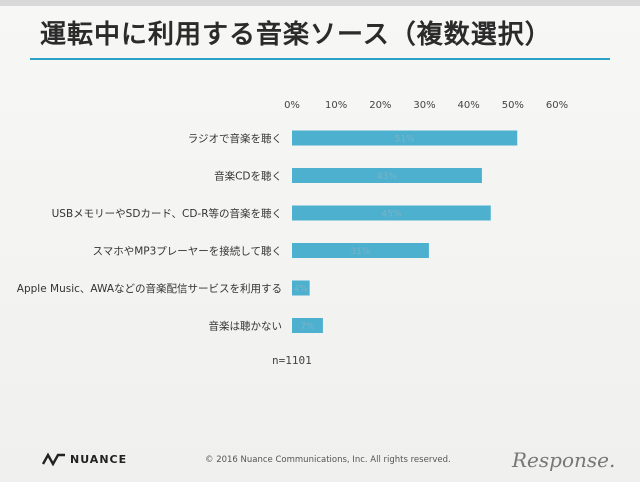  I want to click on bar-value-label: 43%, so click(387, 177).